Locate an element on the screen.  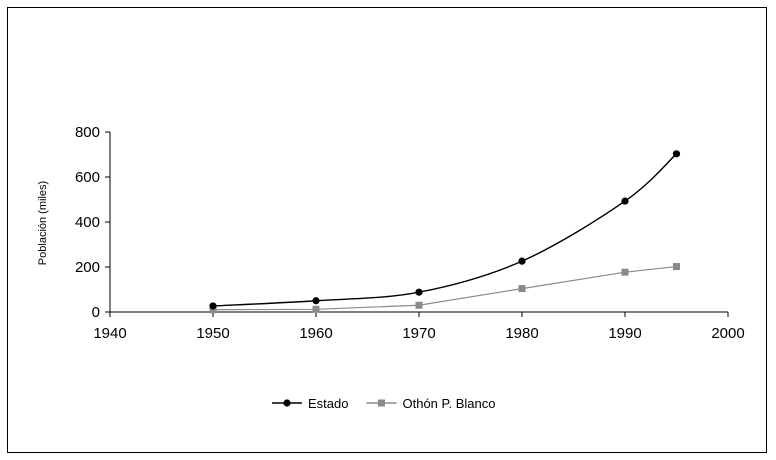
y-tick-label: 400 is located at coordinates (87, 222).